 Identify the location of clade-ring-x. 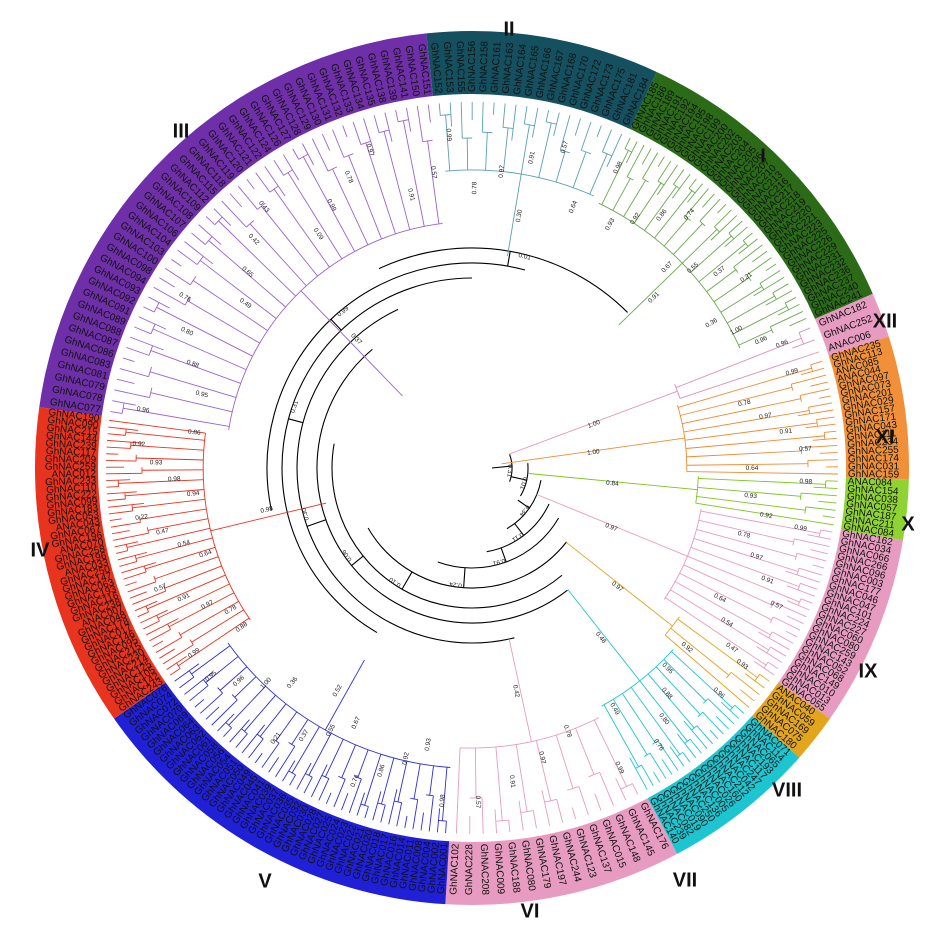
(874, 509).